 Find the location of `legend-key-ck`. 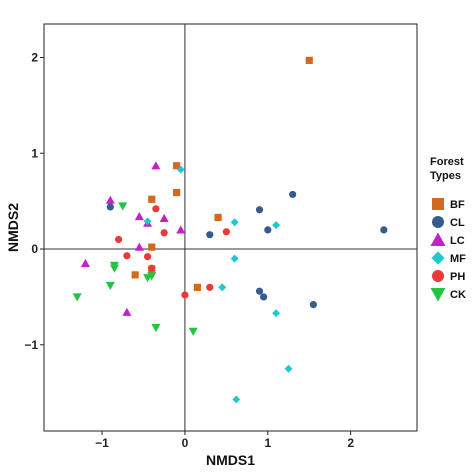

legend-key-ck is located at coordinates (438, 295).